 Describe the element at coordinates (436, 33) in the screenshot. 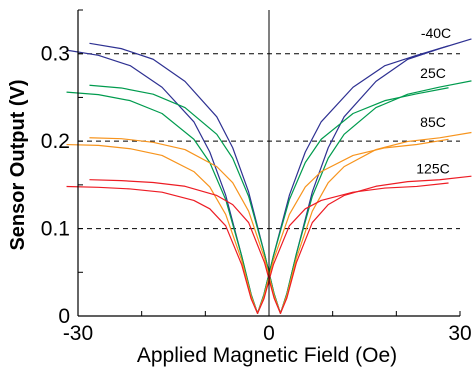

I see `series-label-0: -40C` at that location.